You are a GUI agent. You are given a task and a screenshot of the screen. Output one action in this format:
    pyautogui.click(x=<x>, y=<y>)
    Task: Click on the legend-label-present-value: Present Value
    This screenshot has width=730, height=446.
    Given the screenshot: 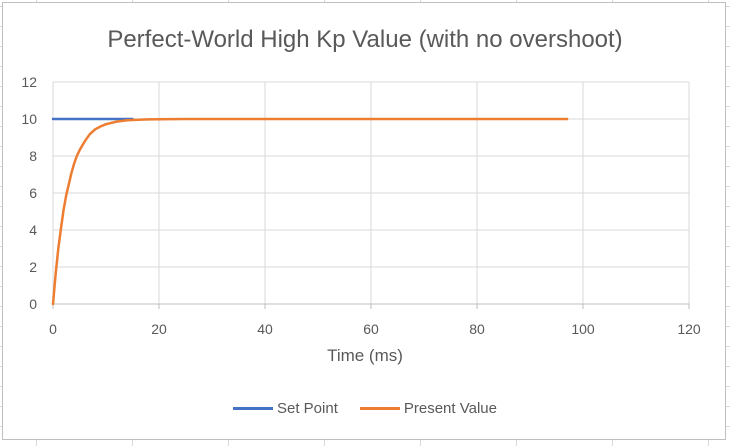 What is the action you would take?
    pyautogui.click(x=450, y=408)
    